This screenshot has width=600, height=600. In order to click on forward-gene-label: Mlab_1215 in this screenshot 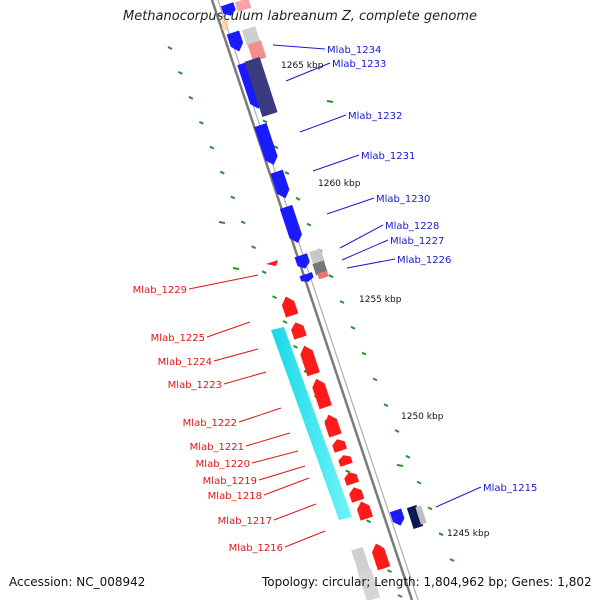, I will do `click(510, 488)`.